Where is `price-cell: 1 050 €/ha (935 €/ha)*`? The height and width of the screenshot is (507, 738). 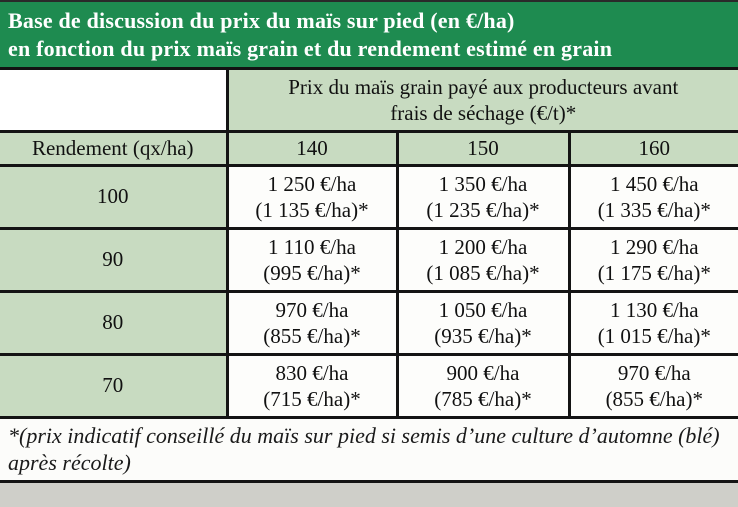
price-cell: 1 050 €/ha (935 €/ha)* is located at coordinates (483, 322).